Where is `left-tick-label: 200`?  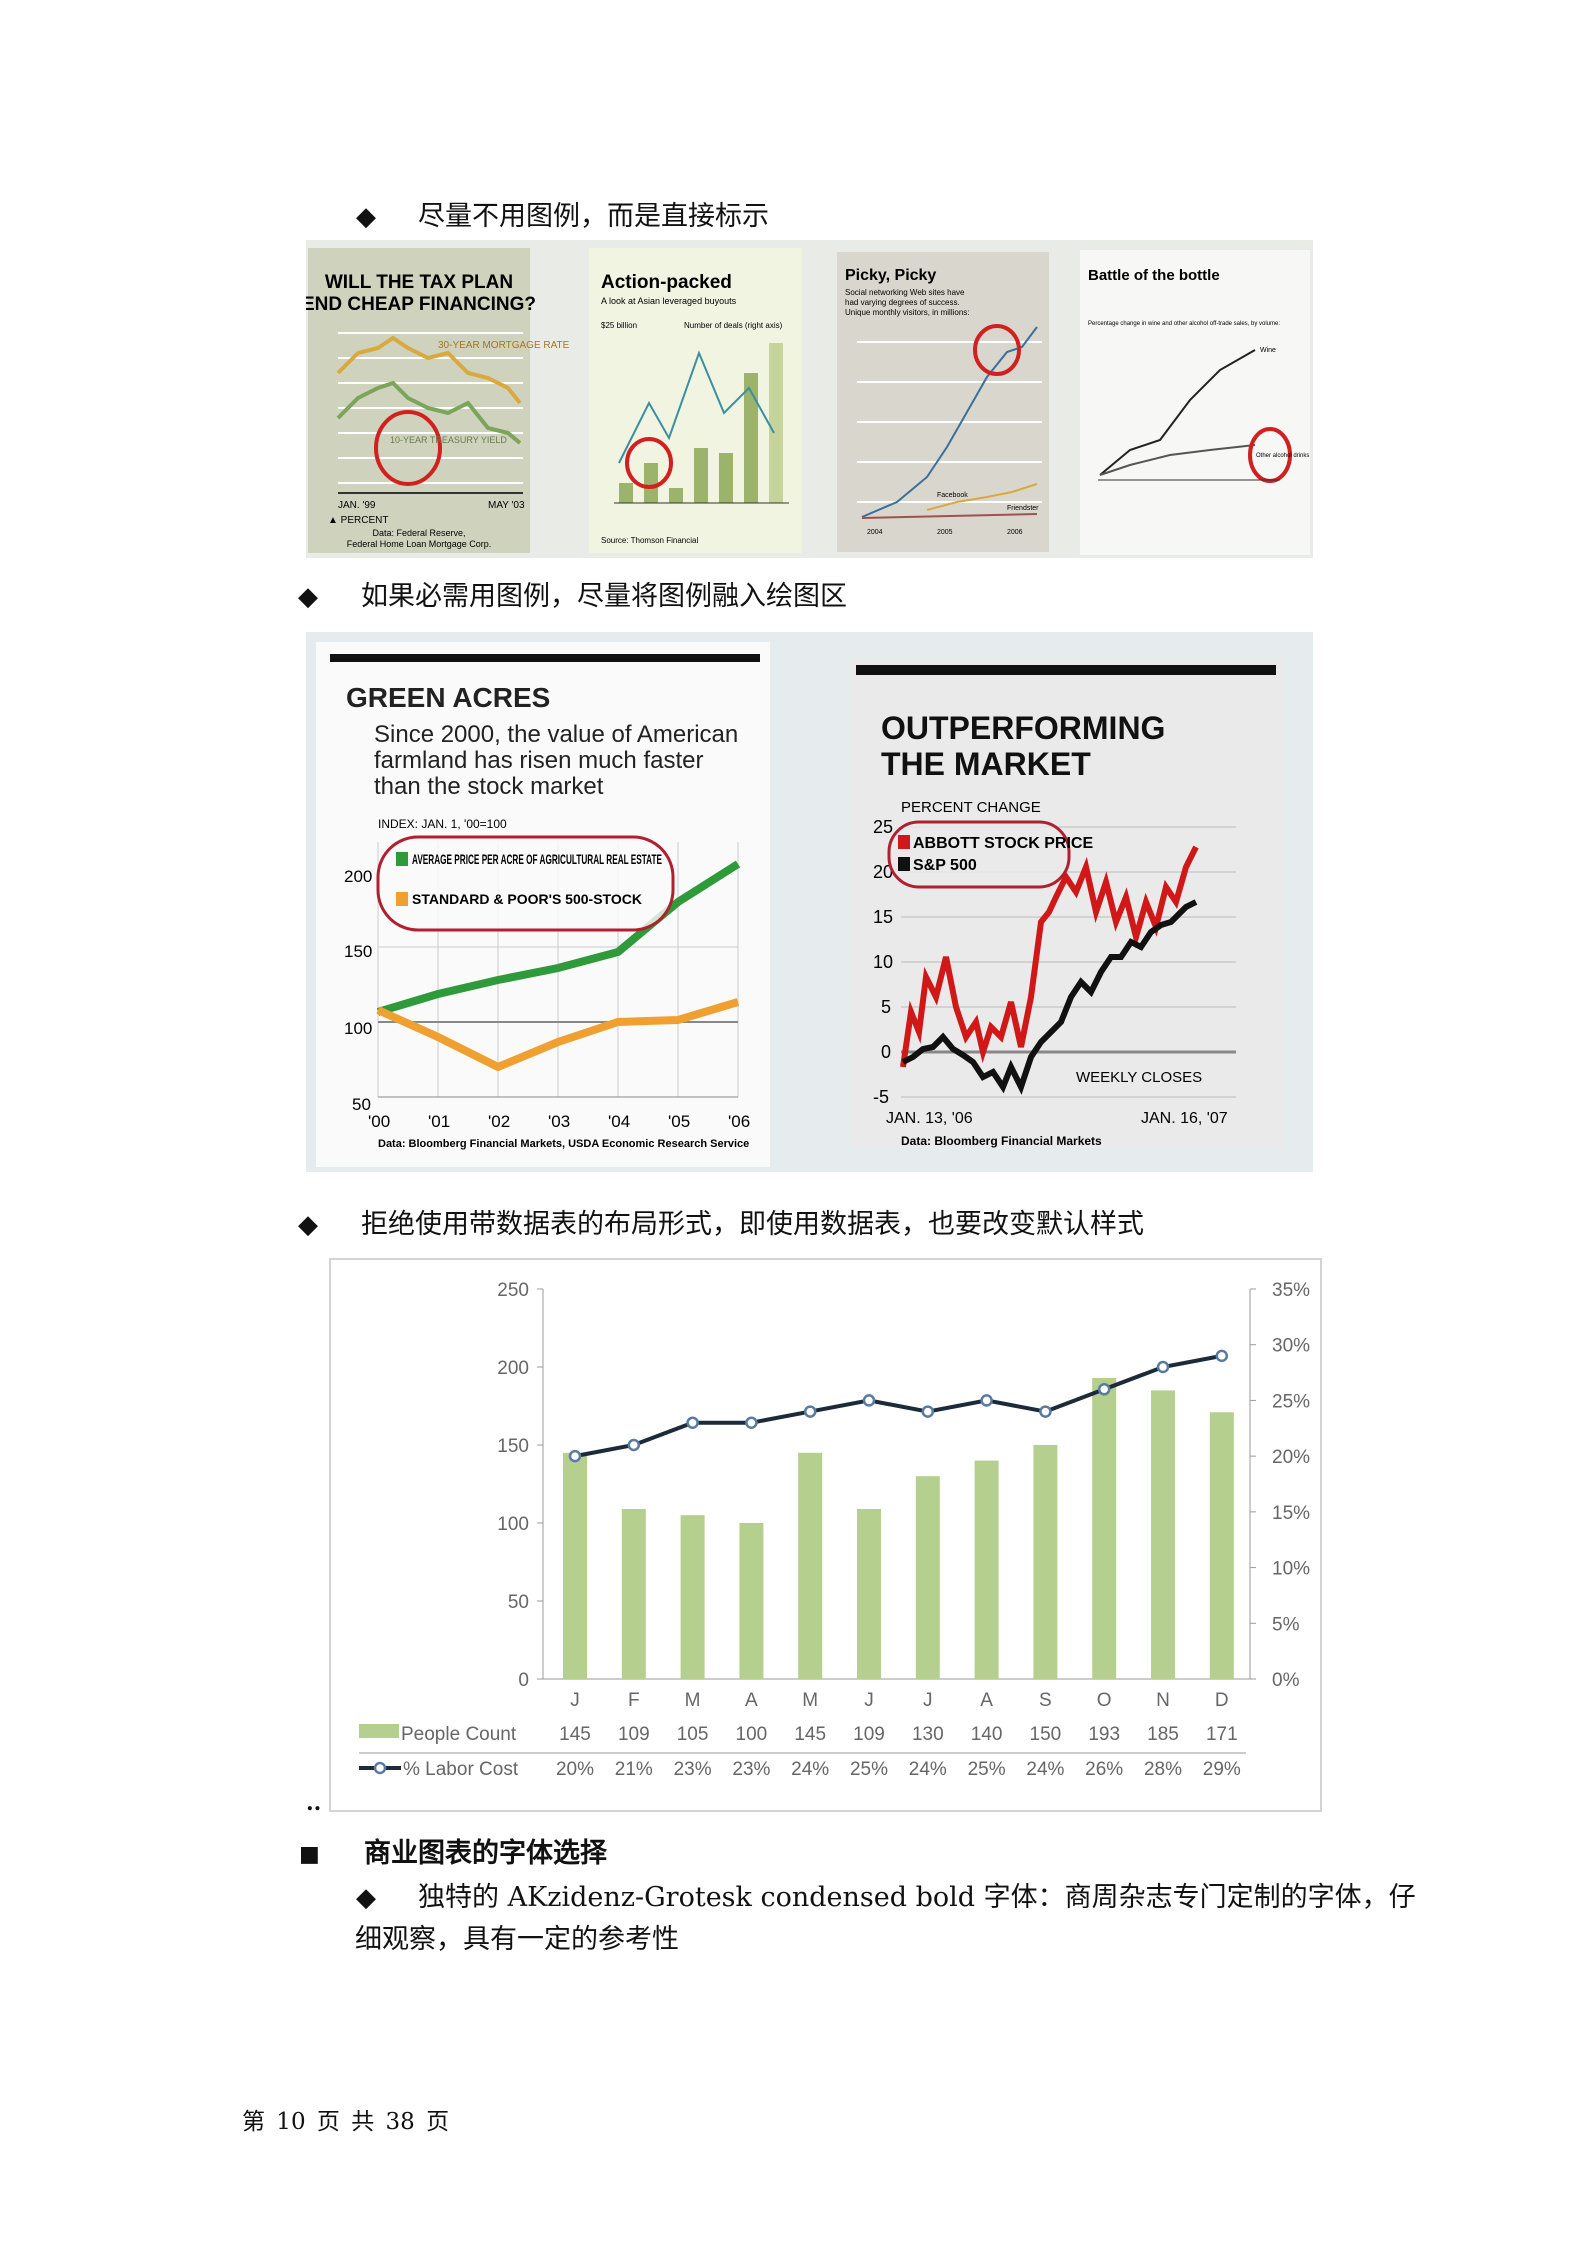 left-tick-label: 200 is located at coordinates (513, 1368).